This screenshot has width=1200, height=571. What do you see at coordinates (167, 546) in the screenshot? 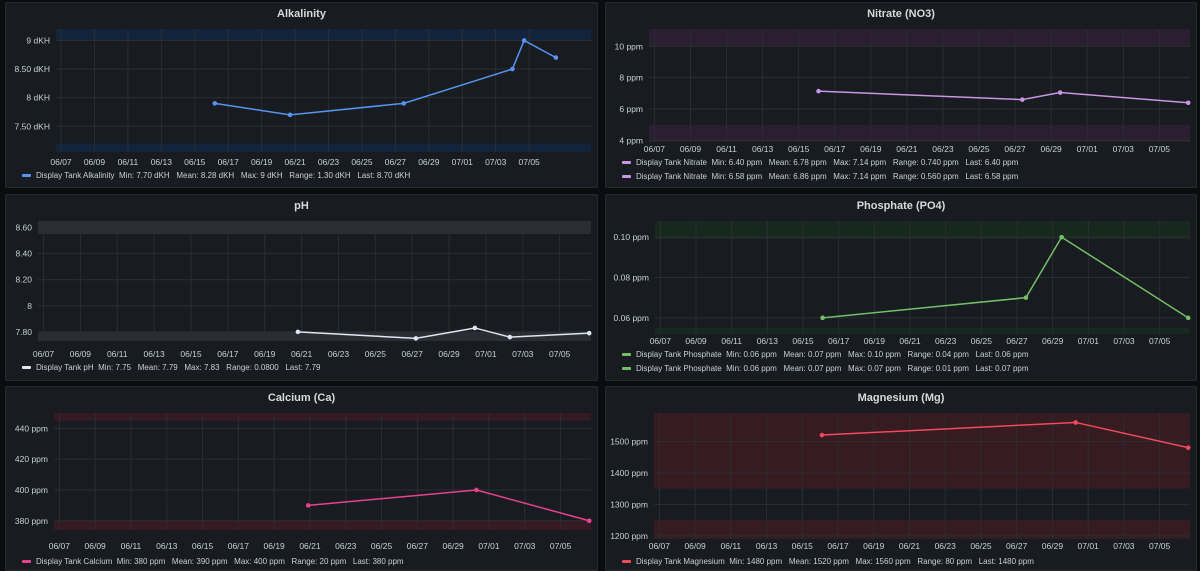
I see `x-tick-label: 06/13` at bounding box center [167, 546].